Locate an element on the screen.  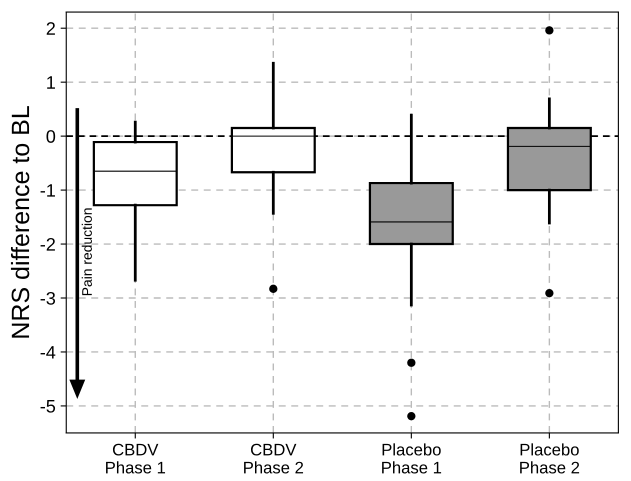
y-tick-label: -5 is located at coordinates (48, 406).